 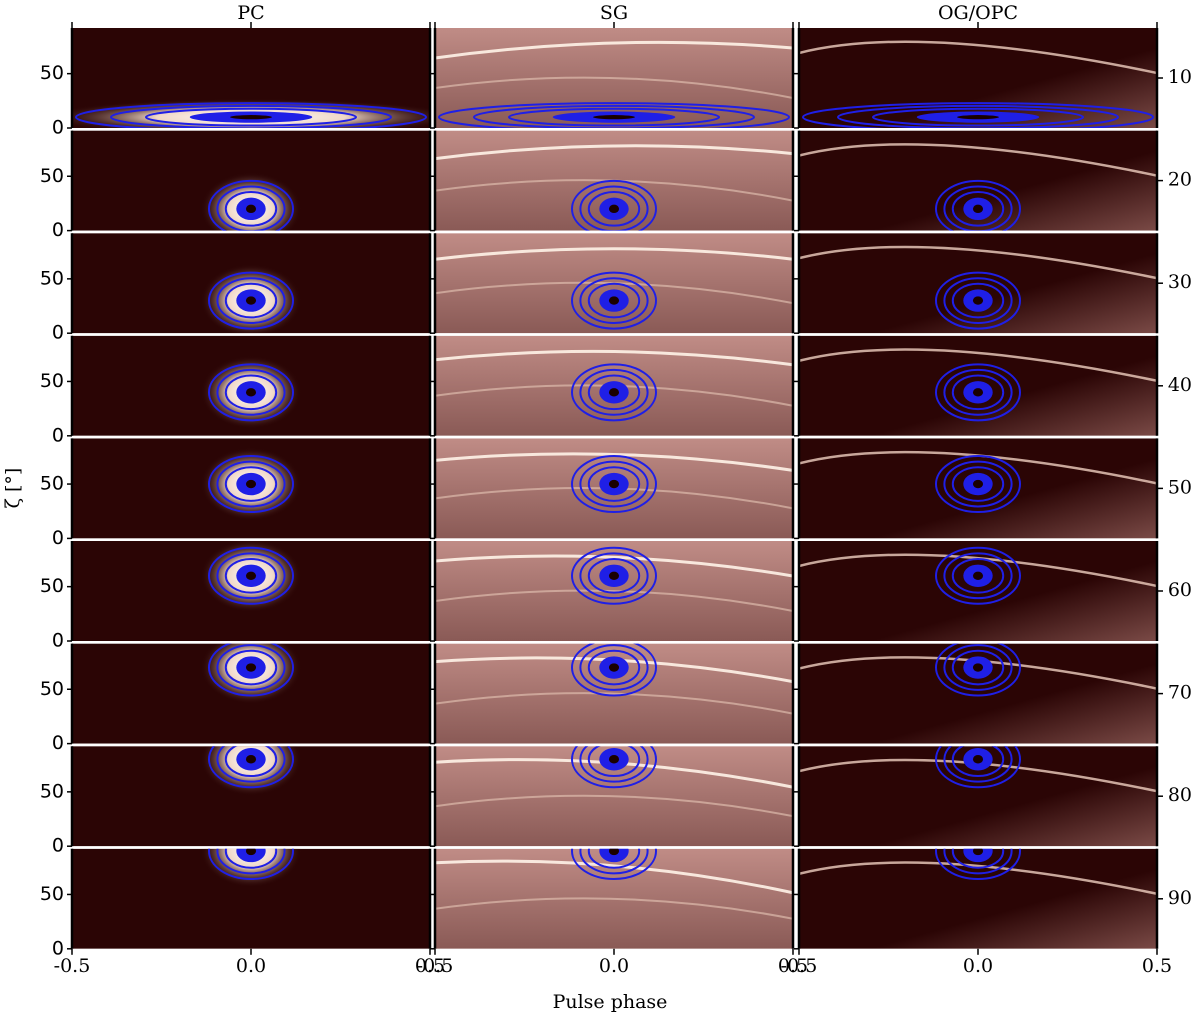 I want to click on row-label: 90, so click(x=1180, y=898).